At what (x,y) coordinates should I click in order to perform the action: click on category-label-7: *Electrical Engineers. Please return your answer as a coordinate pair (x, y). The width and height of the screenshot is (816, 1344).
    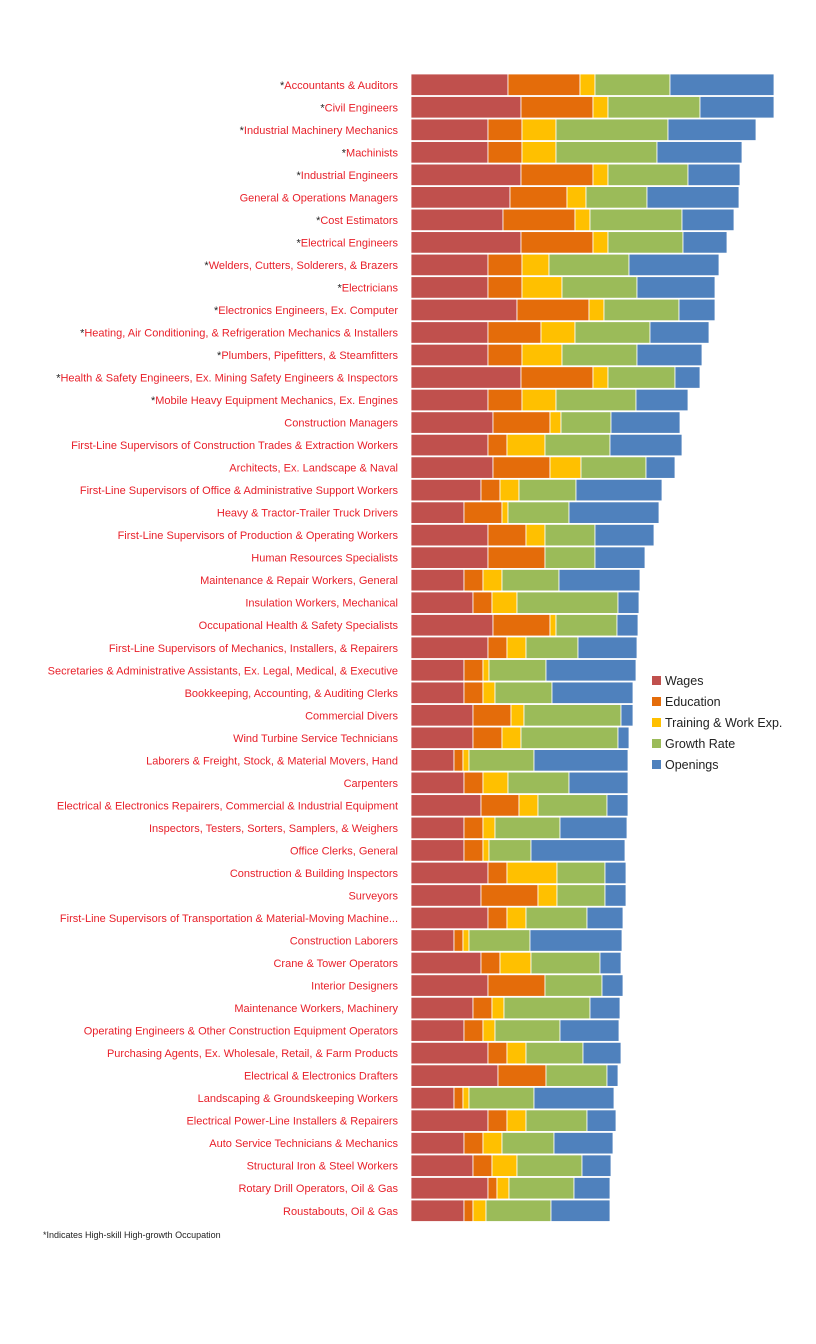
    Looking at the image, I should click on (348, 243).